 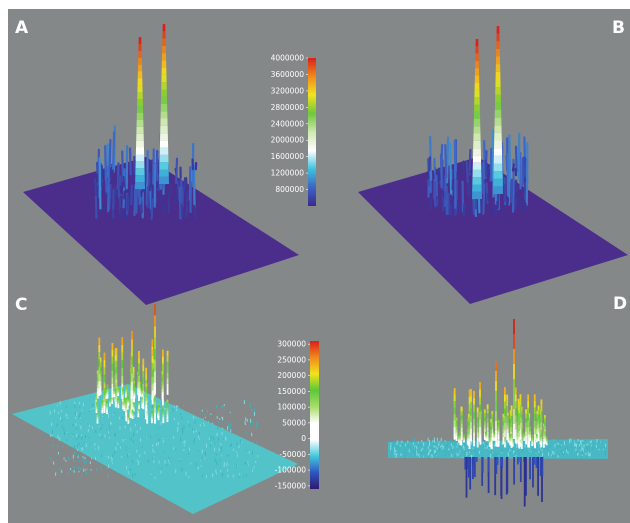 What do you see at coordinates (288, 156) in the screenshot?
I see `colorbar-top-tick-label: 1600000` at bounding box center [288, 156].